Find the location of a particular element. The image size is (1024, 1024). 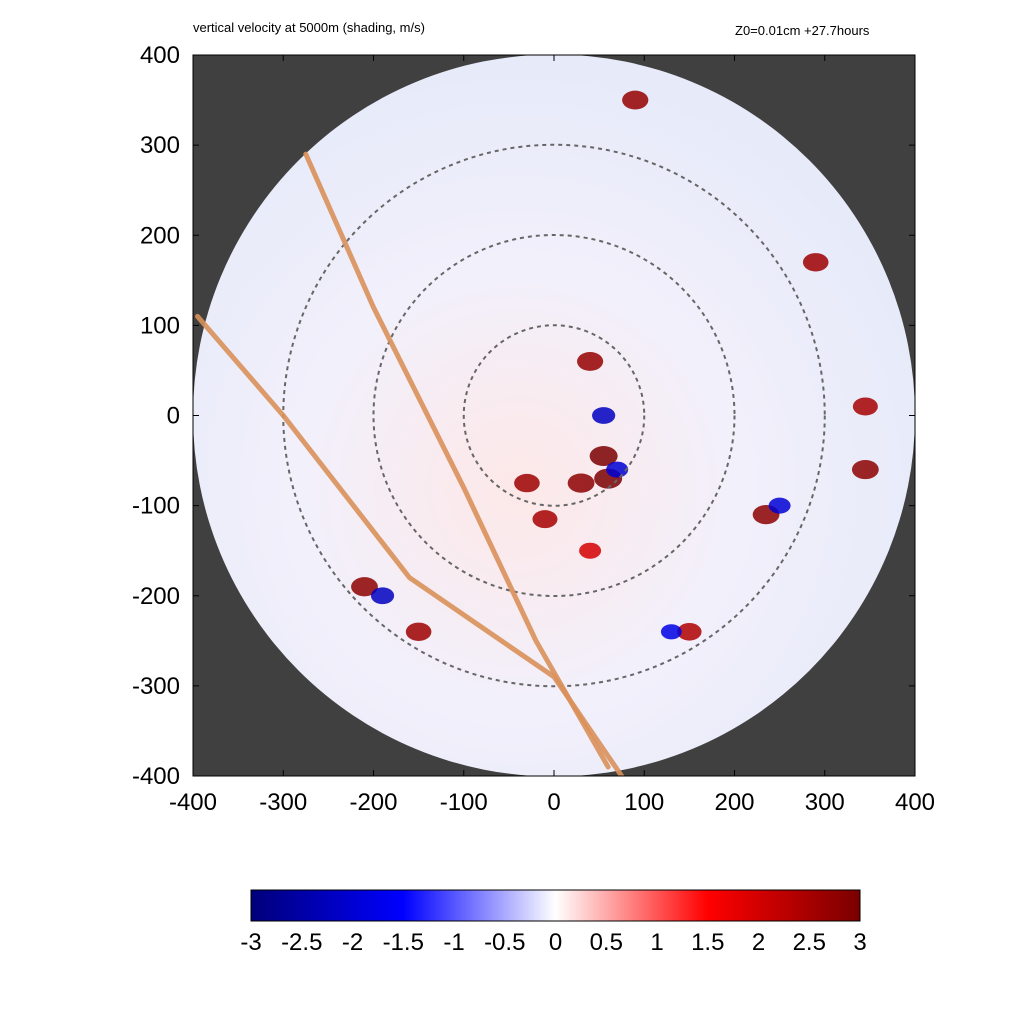

colorbar-tick-label: 2 is located at coordinates (758, 942).